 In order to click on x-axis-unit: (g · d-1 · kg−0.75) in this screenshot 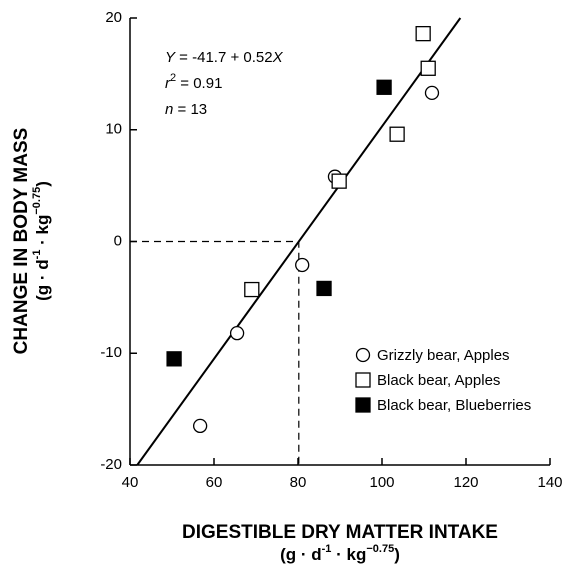, I will do `click(340, 554)`.